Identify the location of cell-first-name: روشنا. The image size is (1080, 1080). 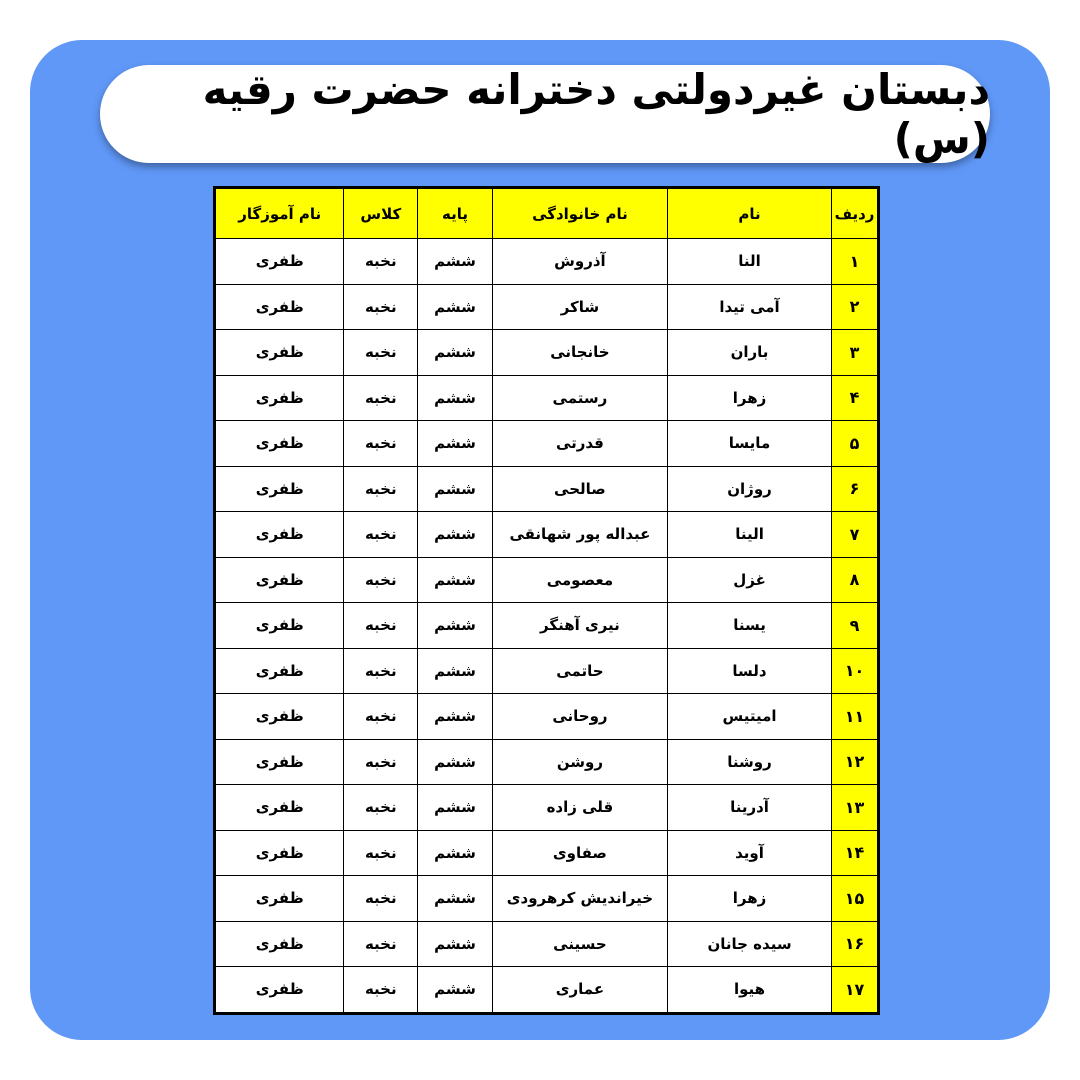
(749, 761).